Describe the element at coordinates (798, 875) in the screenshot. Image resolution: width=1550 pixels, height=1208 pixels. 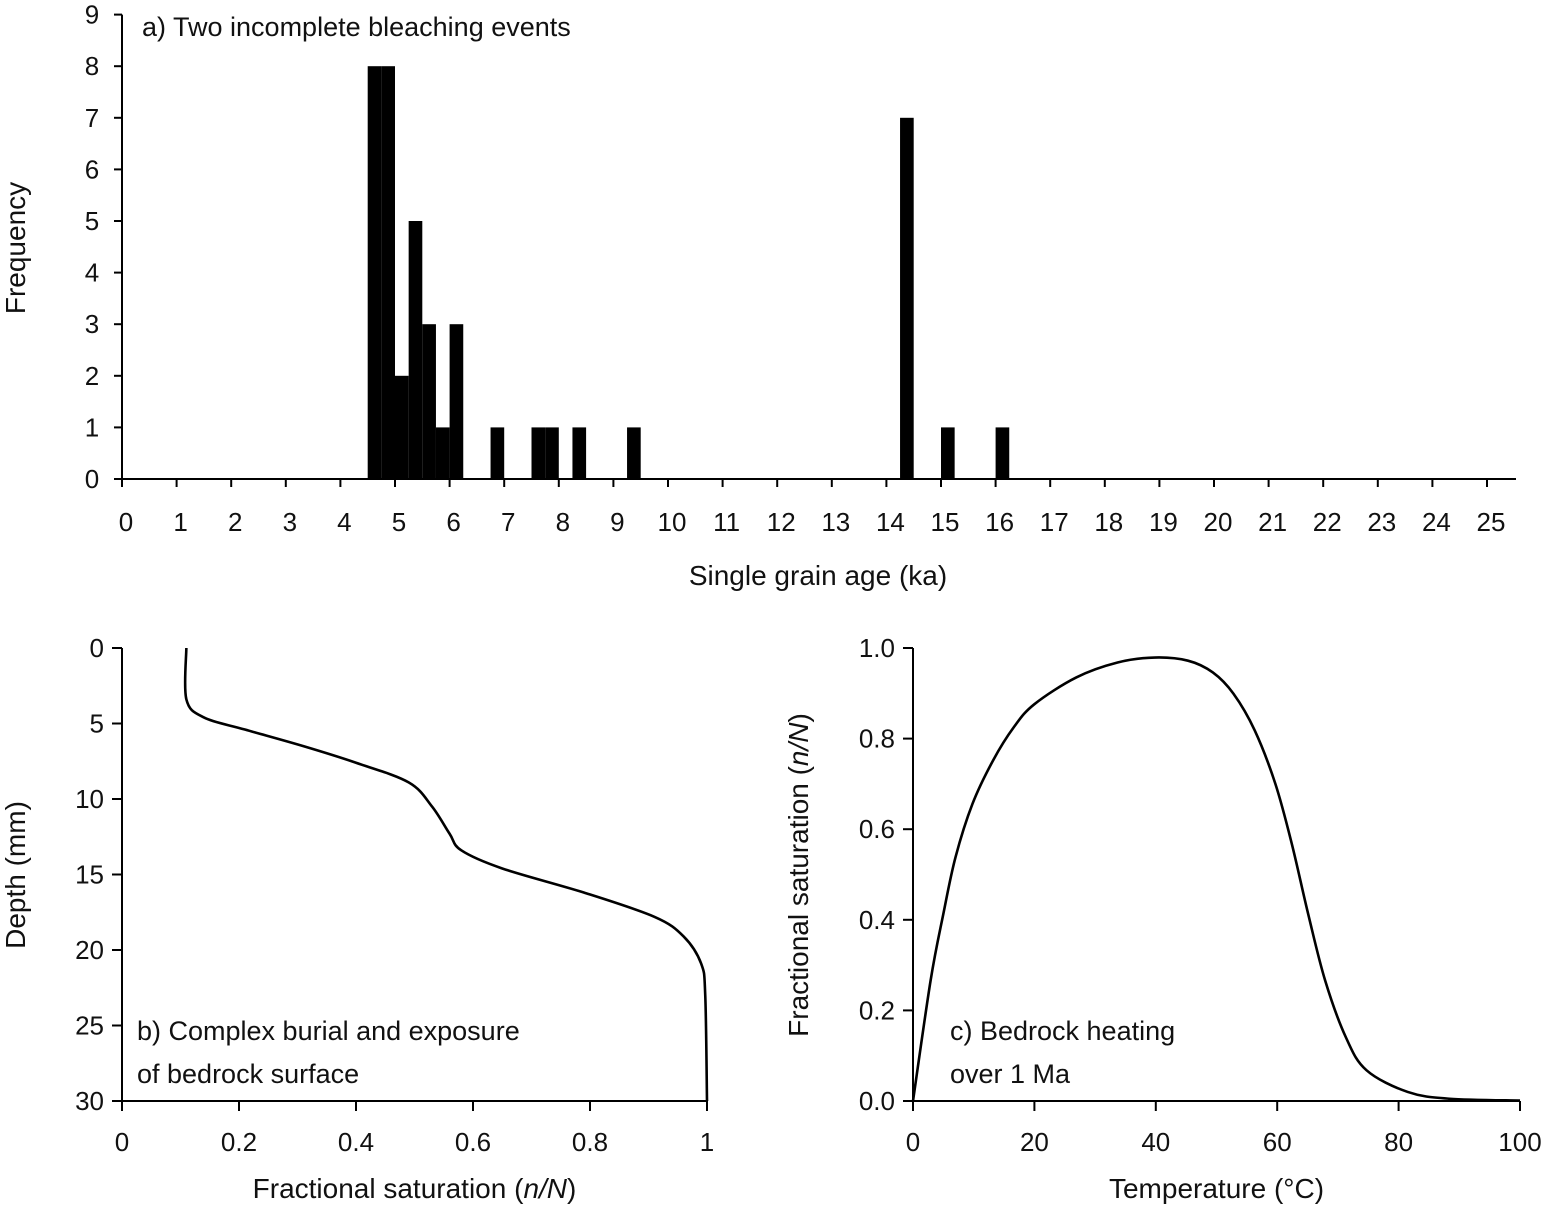
I see `y-axis-title: Fractional saturation (n/N)` at that location.